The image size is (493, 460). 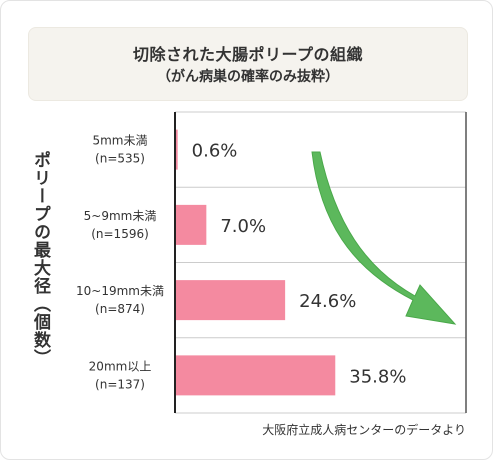 I want to click on y-axis-label: ポリープの最大径（個数）, so click(x=40, y=259).